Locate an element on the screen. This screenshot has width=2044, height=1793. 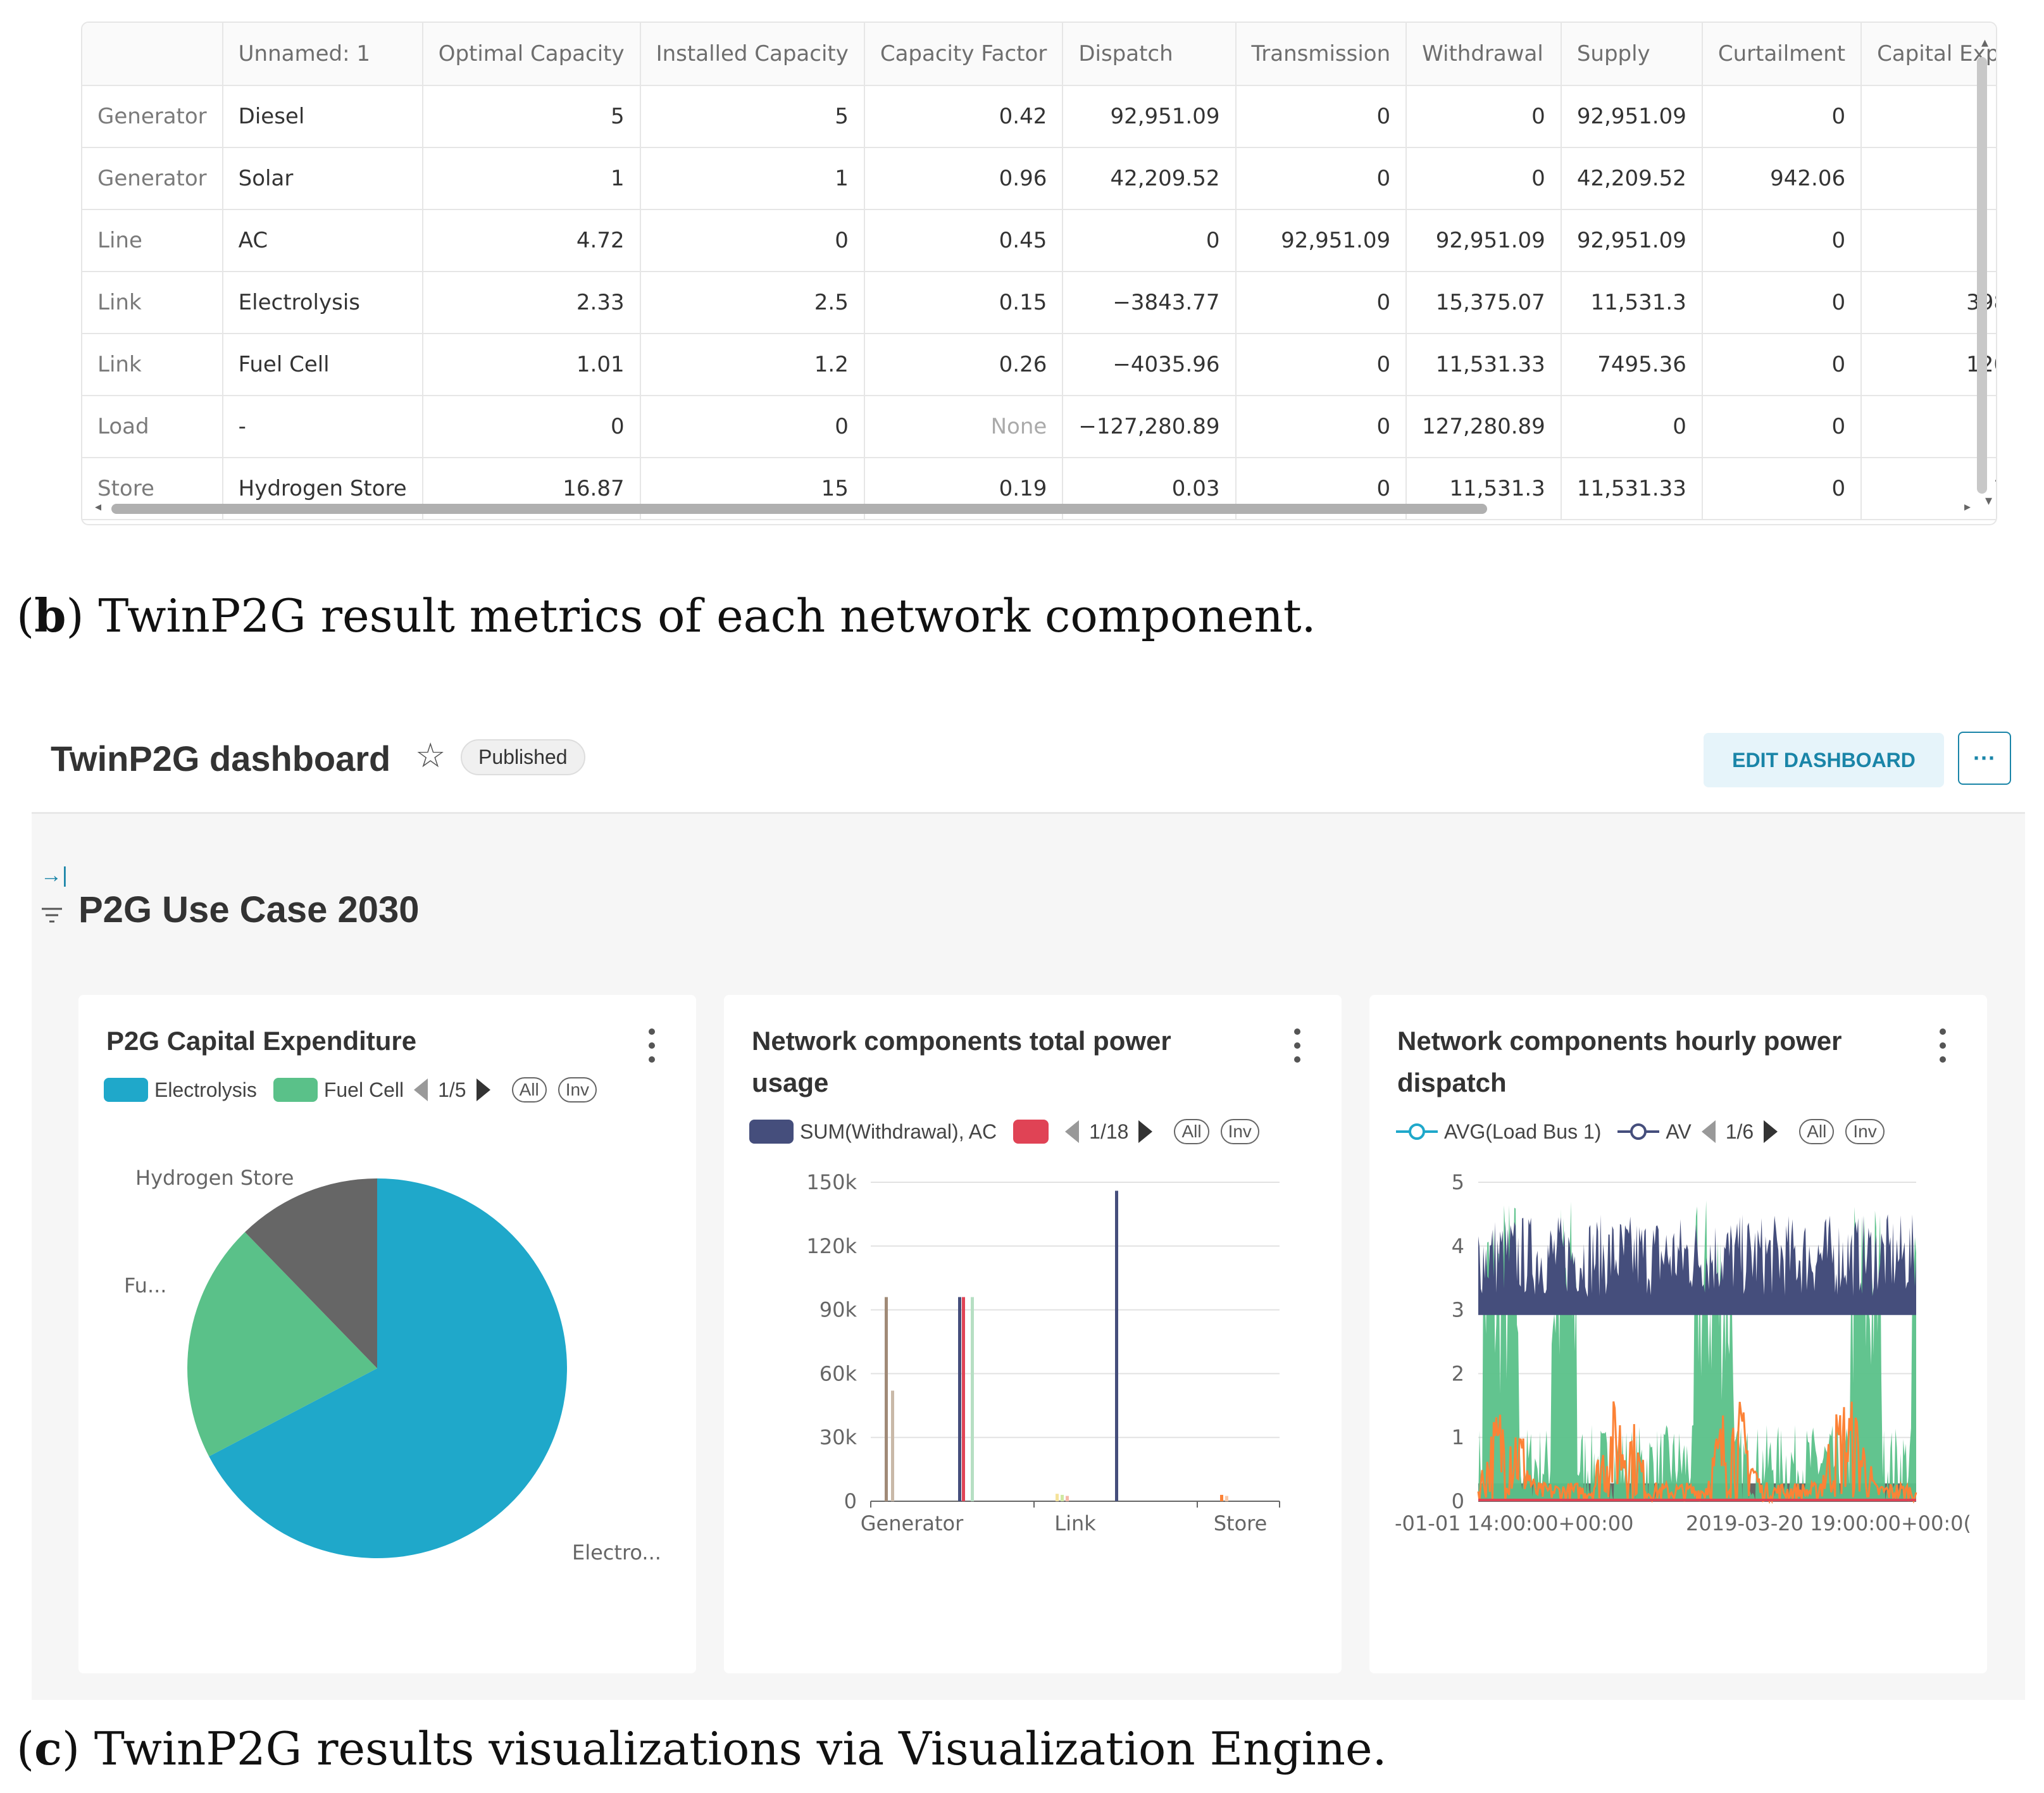
column-header: Installed Capacity is located at coordinates (752, 55).